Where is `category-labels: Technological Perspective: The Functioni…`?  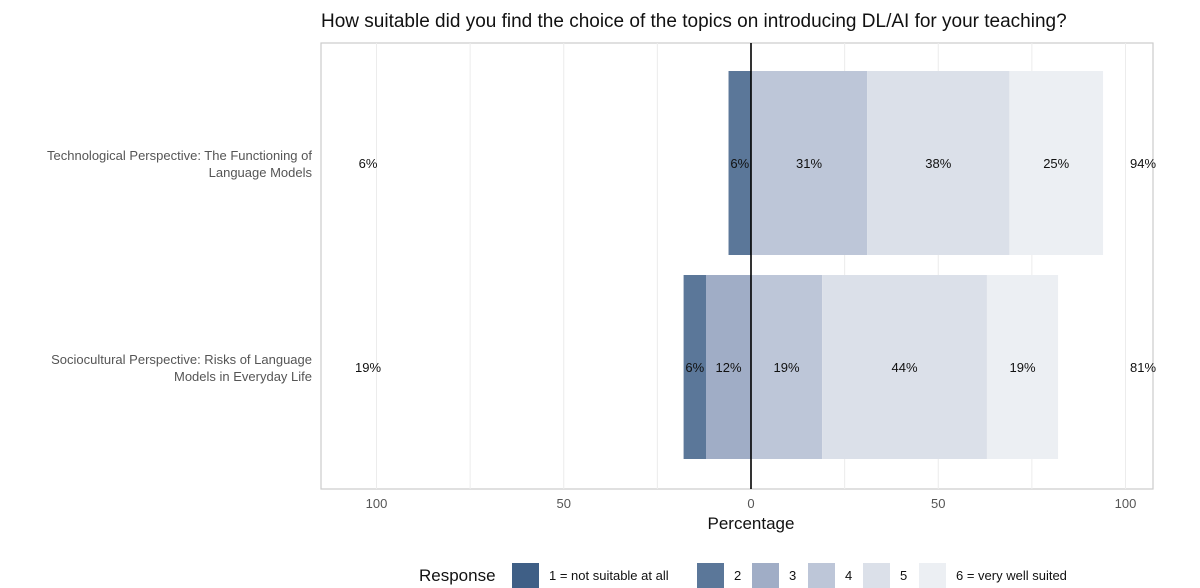
category-labels: Technological Perspective: The Functioni… is located at coordinates (179, 266).